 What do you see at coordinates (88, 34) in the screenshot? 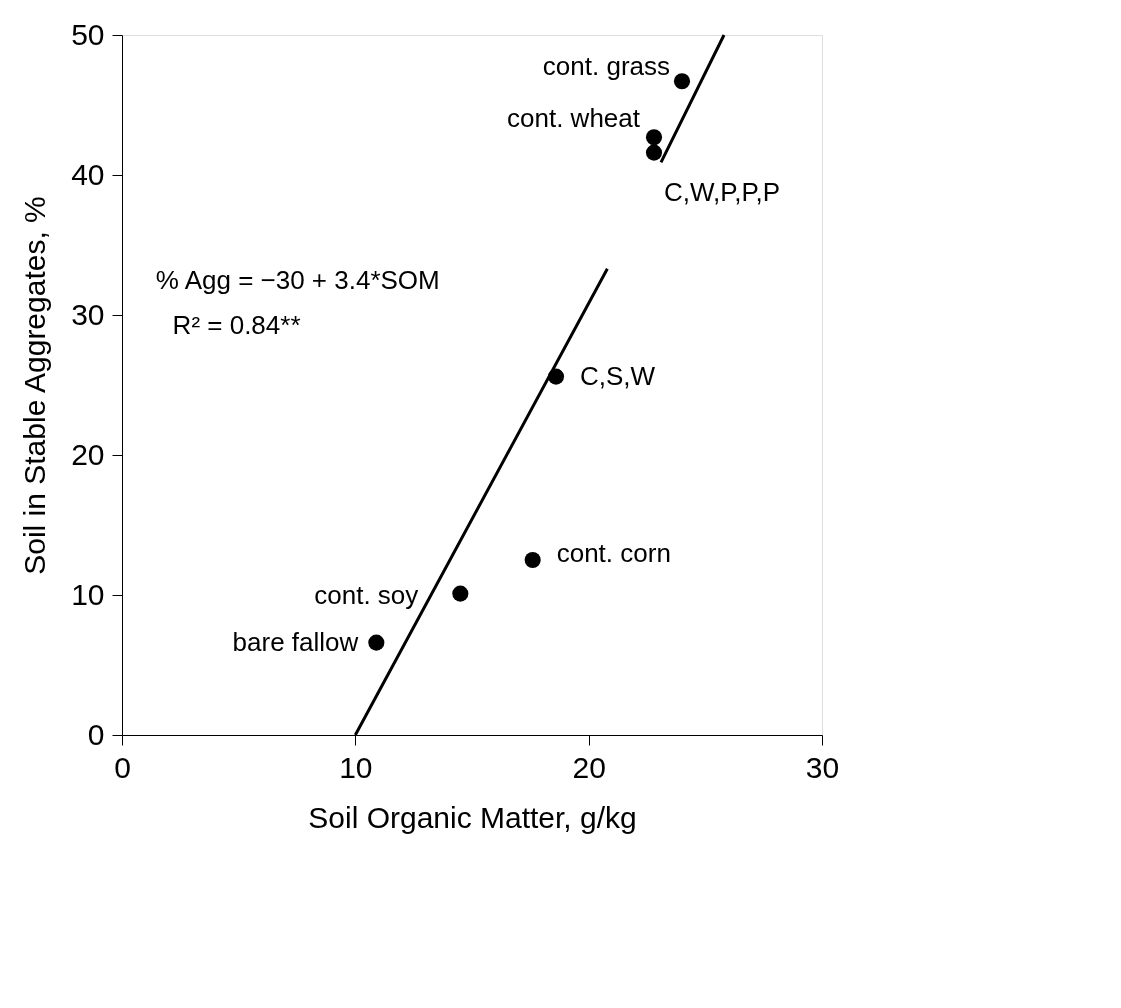
I see `y-tick-label: 50` at bounding box center [88, 34].